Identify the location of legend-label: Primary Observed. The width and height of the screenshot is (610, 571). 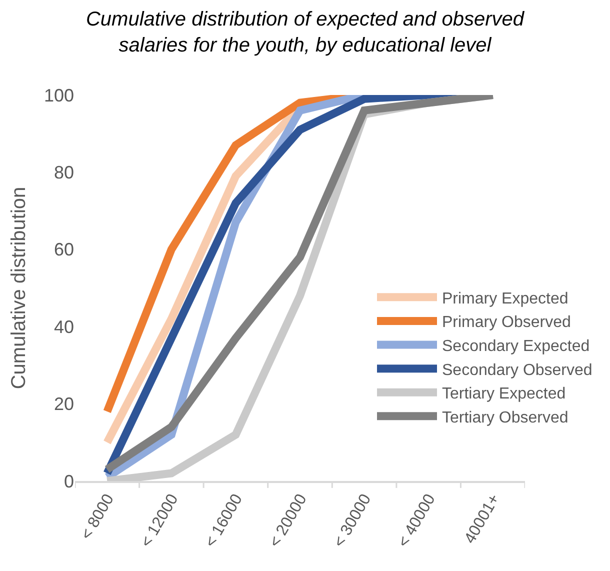
(506, 323).